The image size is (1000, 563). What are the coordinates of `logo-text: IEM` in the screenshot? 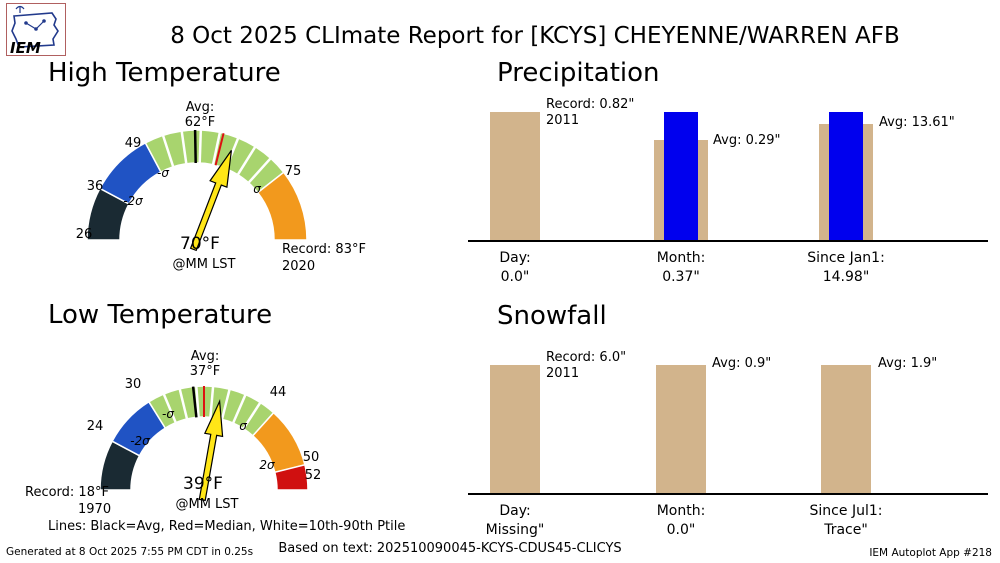 It's located at (25, 48).